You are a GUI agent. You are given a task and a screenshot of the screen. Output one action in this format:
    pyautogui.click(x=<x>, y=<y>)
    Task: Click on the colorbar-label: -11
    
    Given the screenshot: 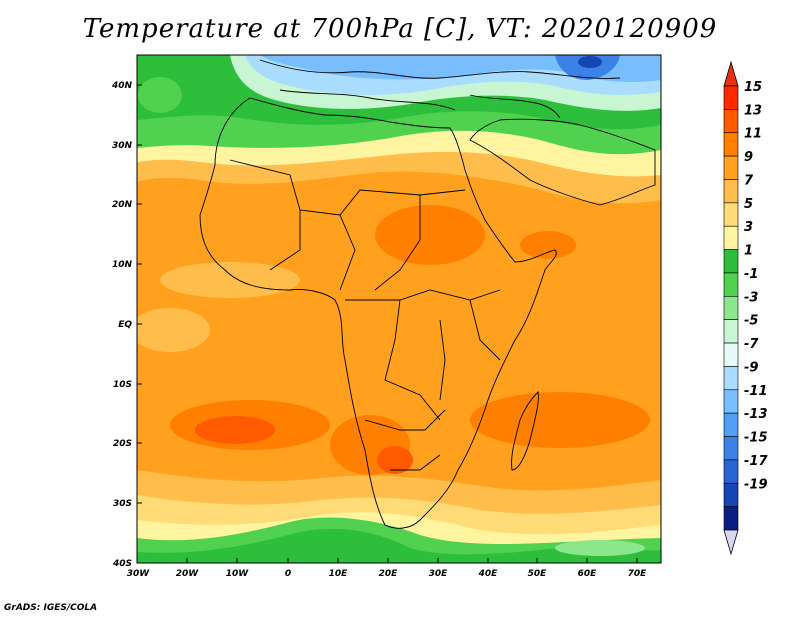 What is the action you would take?
    pyautogui.click(x=756, y=391)
    